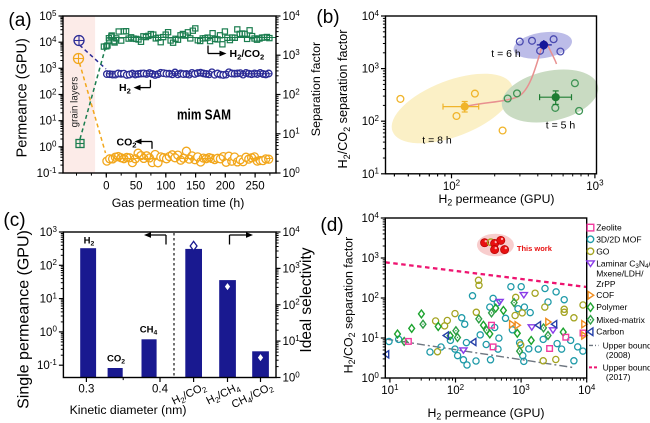  Describe the element at coordinates (14, 220) in the screenshot. I see `svg-text: (c)` at that location.